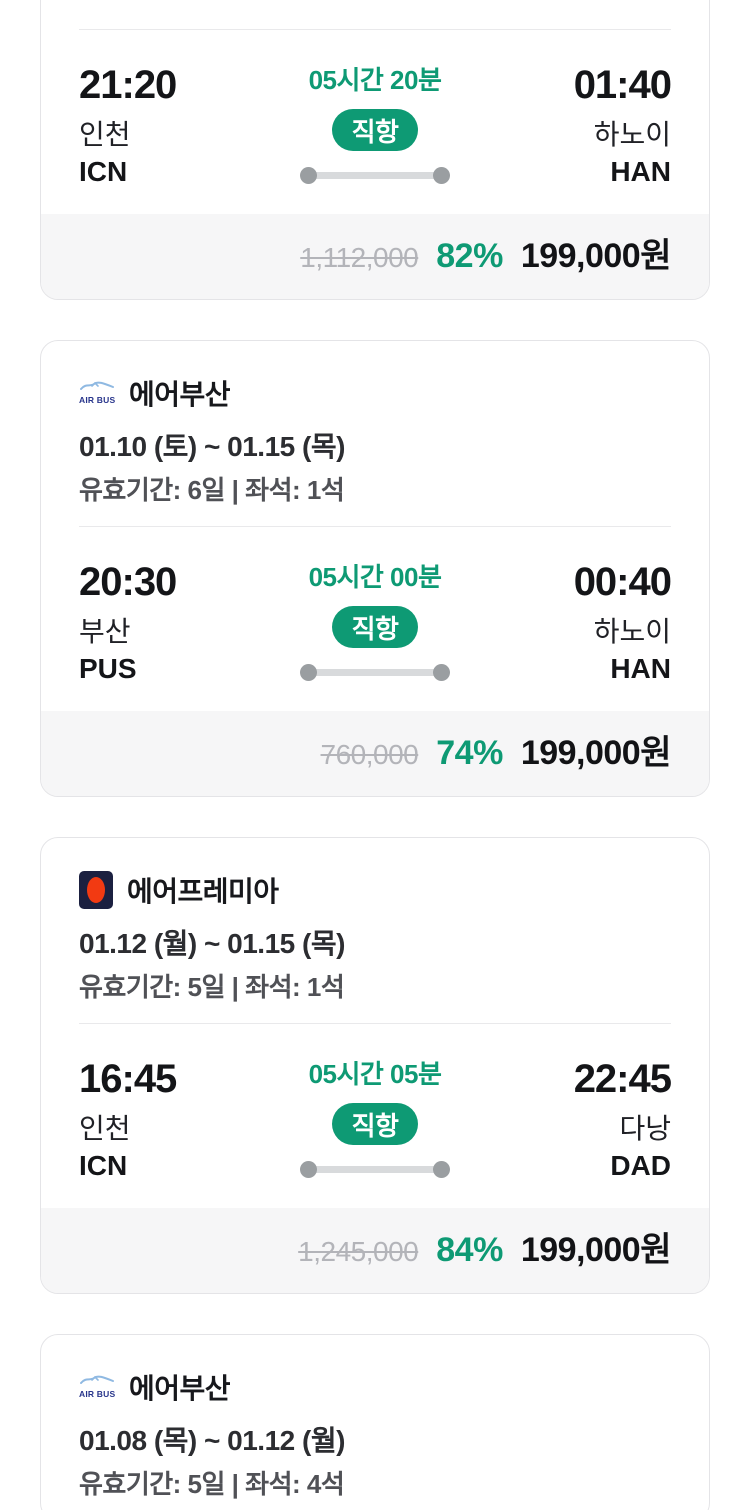 This screenshot has width=750, height=1510. I want to click on airline-row: 에어프레미아, so click(375, 890).